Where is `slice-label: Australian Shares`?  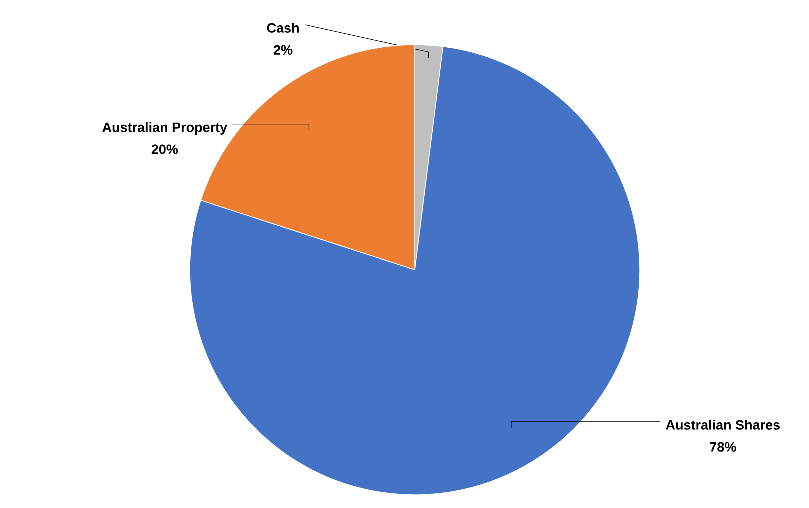
slice-label: Australian Shares is located at coordinates (723, 425).